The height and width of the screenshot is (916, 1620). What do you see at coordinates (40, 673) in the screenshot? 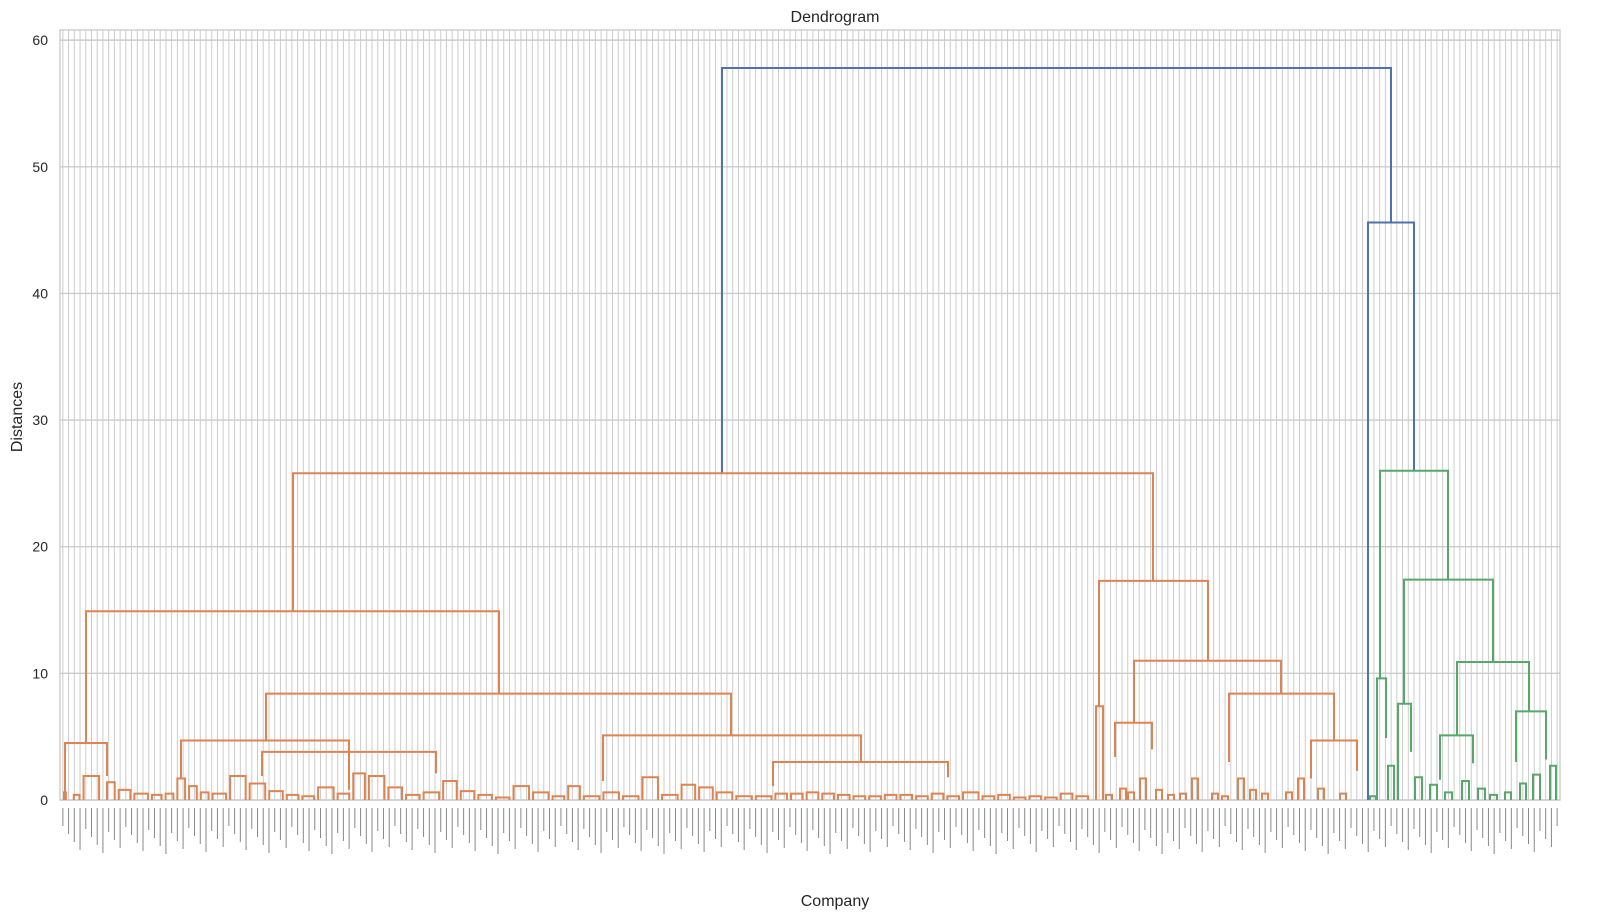
I see `y-tick-label: 10` at bounding box center [40, 673].